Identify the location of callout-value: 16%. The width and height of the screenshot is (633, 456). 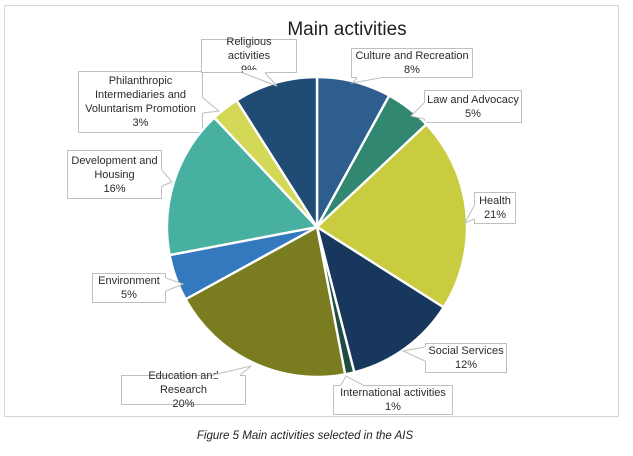
(114, 188).